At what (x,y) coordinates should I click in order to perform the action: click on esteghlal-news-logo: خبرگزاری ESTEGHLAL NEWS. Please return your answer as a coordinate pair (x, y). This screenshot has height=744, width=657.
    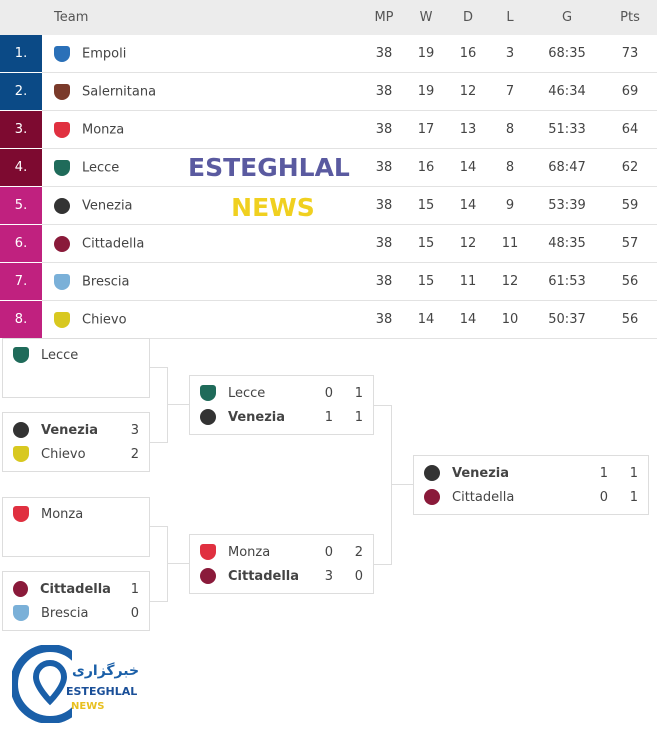
    Looking at the image, I should click on (74, 685).